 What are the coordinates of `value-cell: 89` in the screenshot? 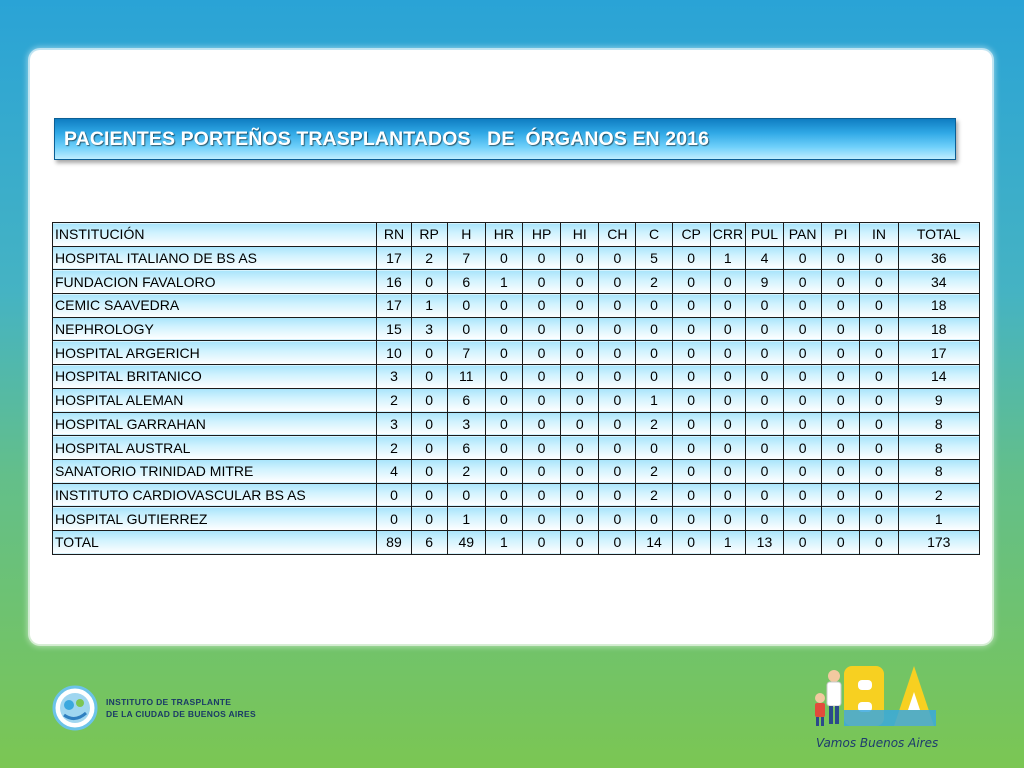 It's located at (394, 542).